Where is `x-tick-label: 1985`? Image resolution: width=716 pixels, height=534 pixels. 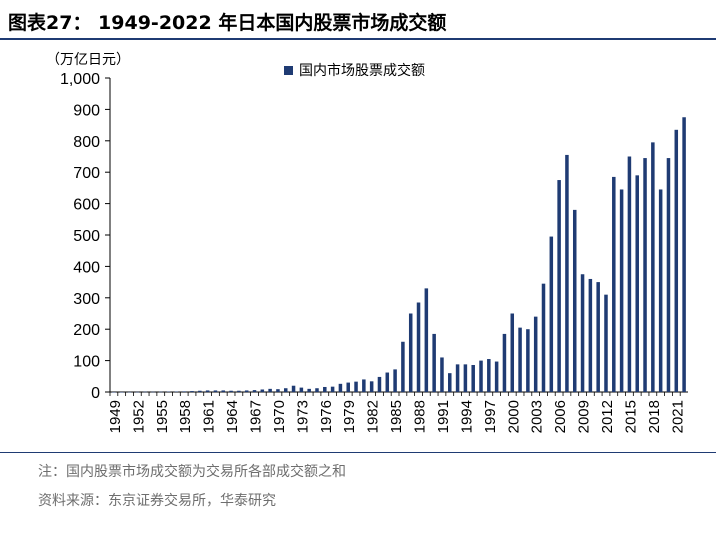 x-tick-label: 1985 is located at coordinates (396, 416).